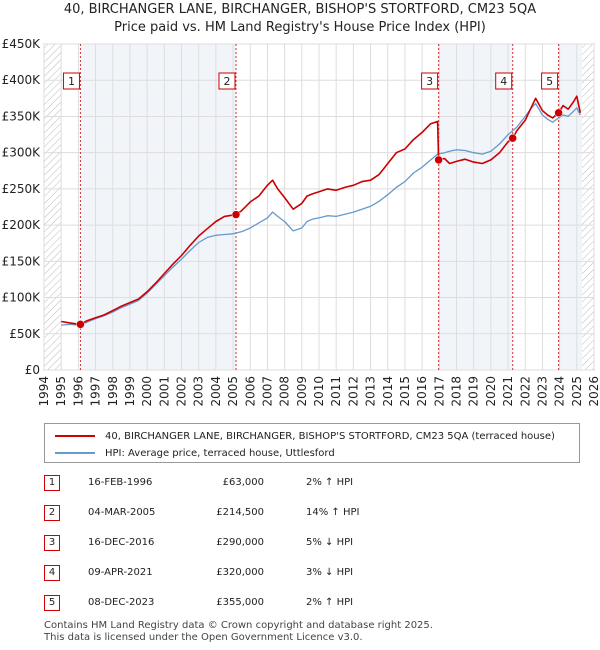 The image size is (600, 650). What do you see at coordinates (405, 391) in the screenshot?
I see `x-tick-label: 2015` at bounding box center [405, 391].